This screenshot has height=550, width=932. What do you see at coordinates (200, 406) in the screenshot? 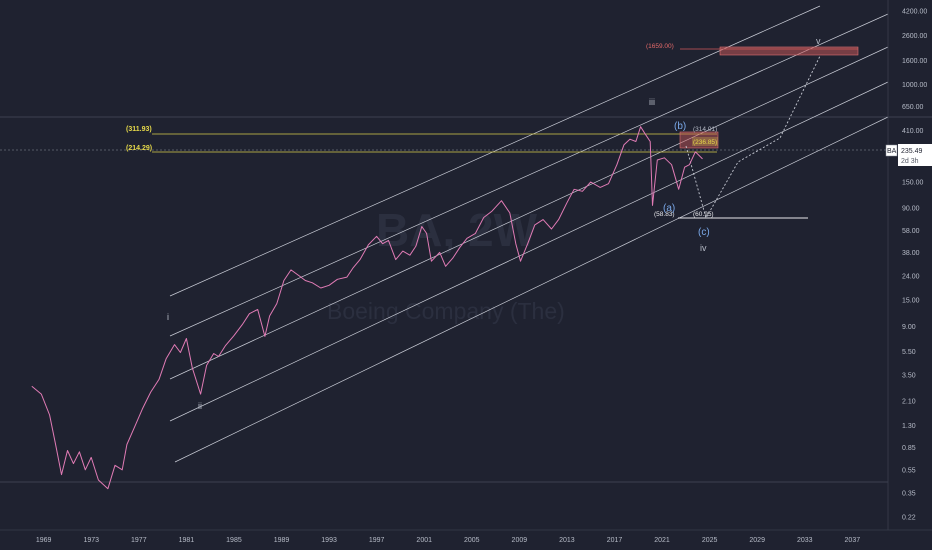
I see `wave-label-ii: ii` at bounding box center [200, 406].